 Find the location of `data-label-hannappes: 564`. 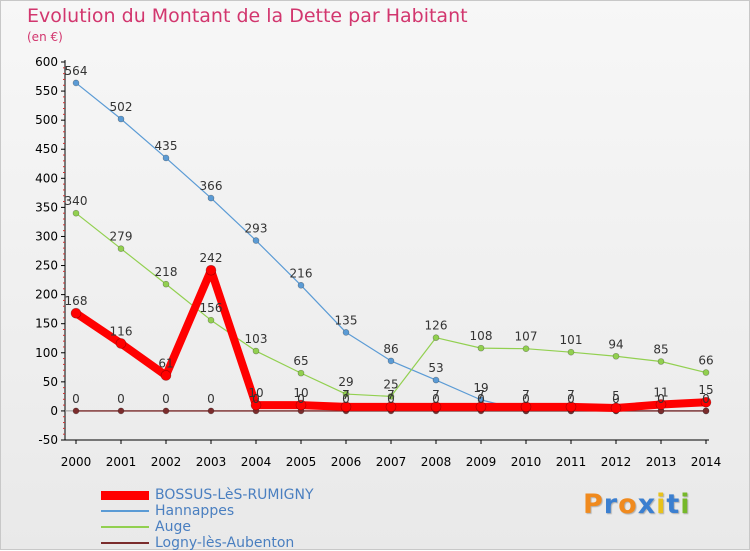

data-label-hannappes: 564 is located at coordinates (76, 71).